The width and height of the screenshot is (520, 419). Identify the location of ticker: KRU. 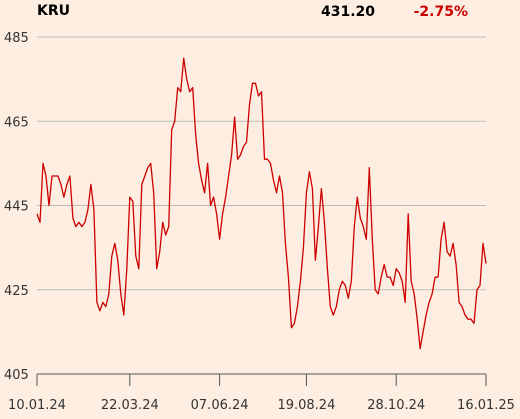
(53, 11).